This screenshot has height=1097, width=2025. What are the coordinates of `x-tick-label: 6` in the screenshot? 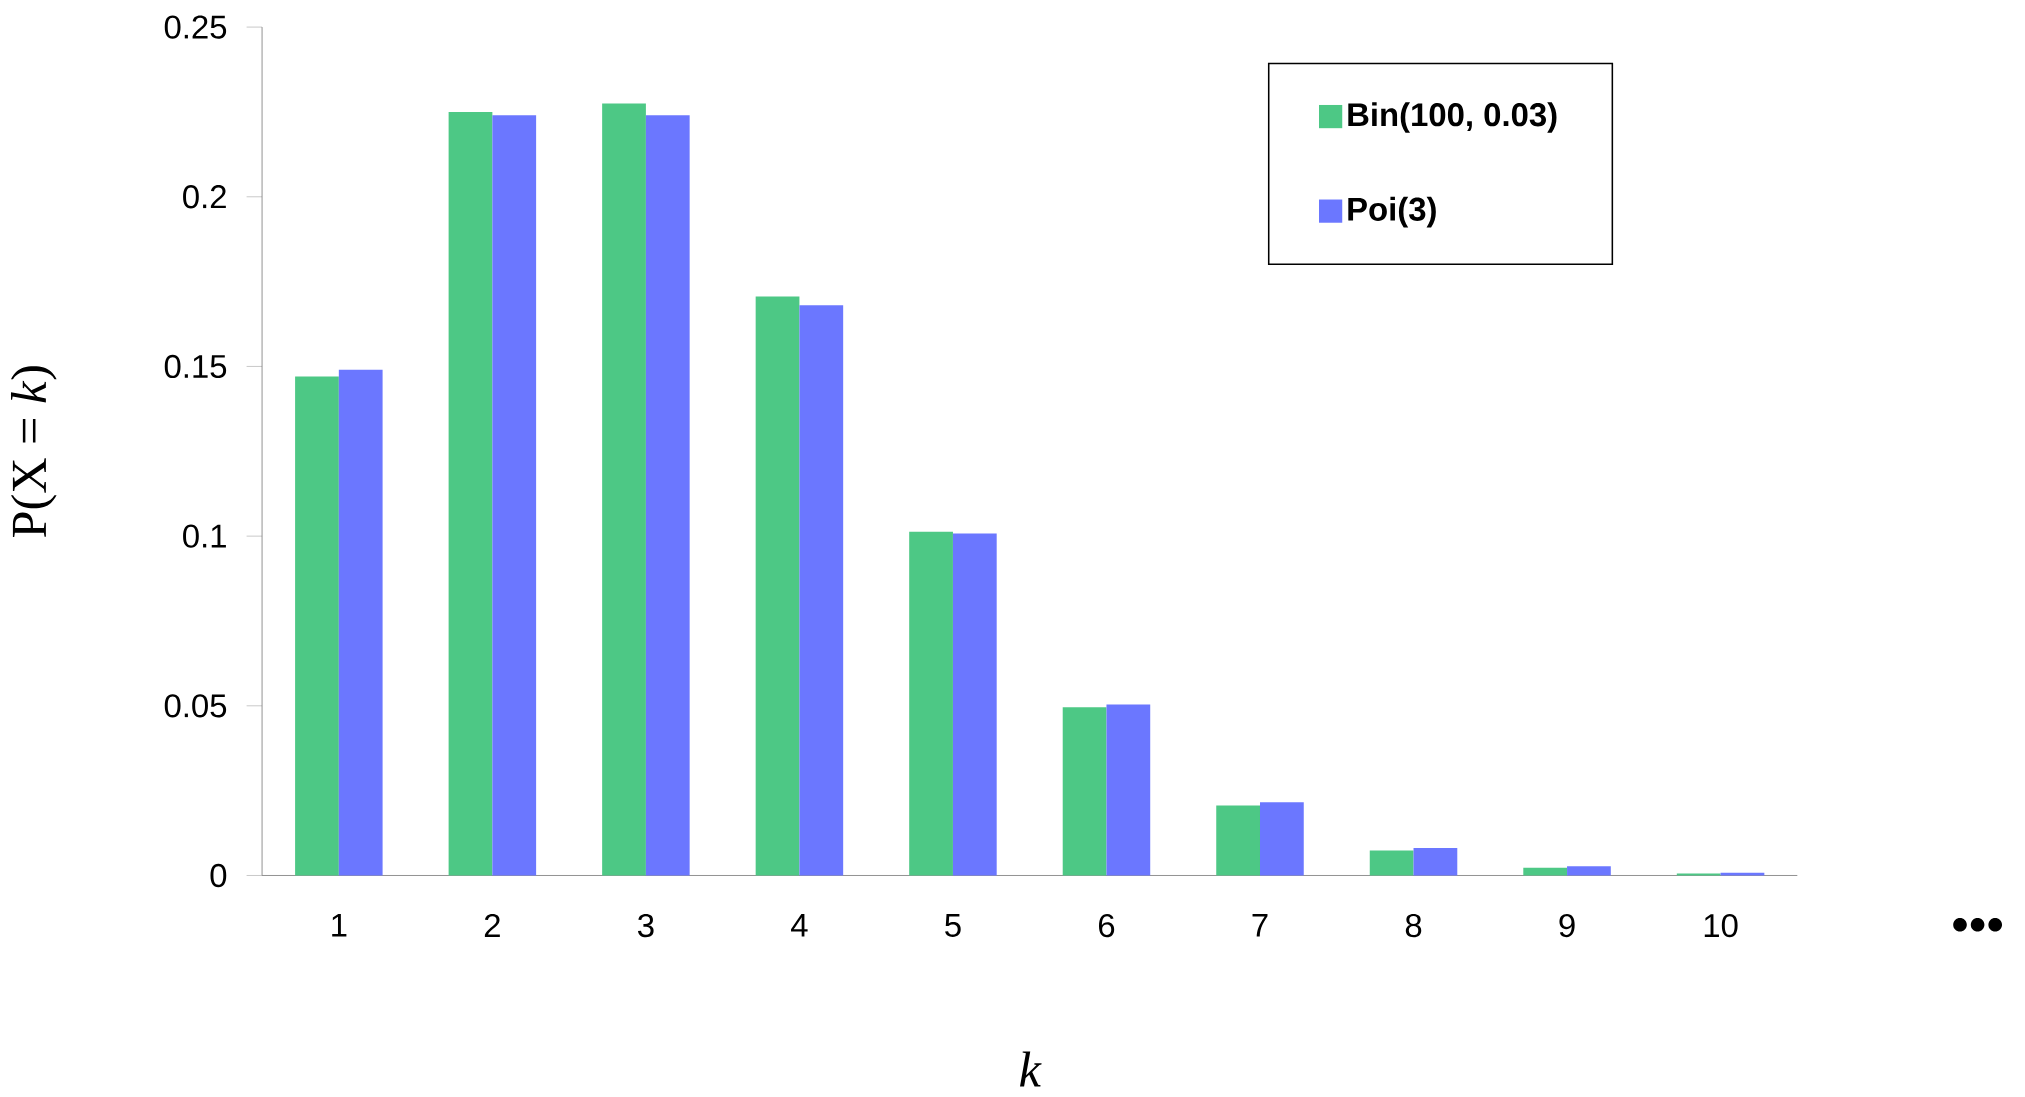 It's located at (1106, 925).